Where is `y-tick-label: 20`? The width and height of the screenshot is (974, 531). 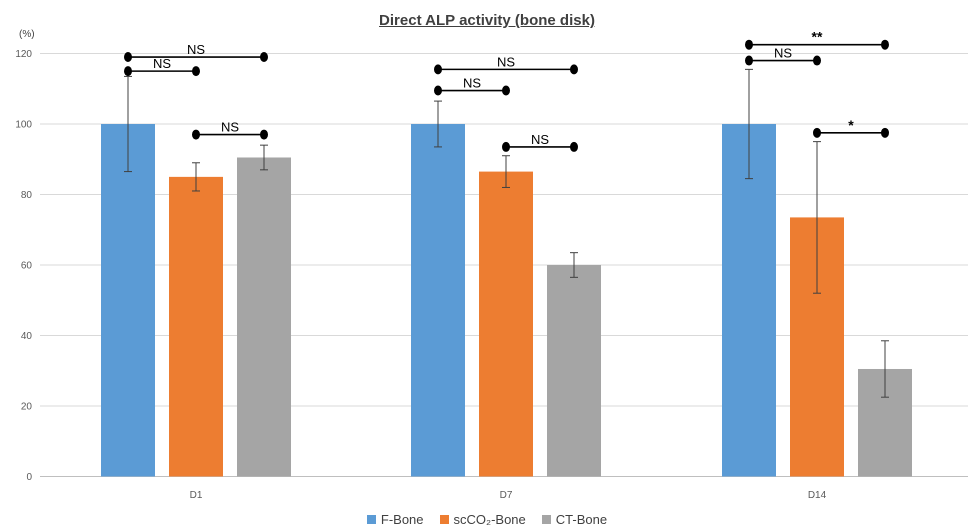
y-tick-label: 20 is located at coordinates (27, 407).